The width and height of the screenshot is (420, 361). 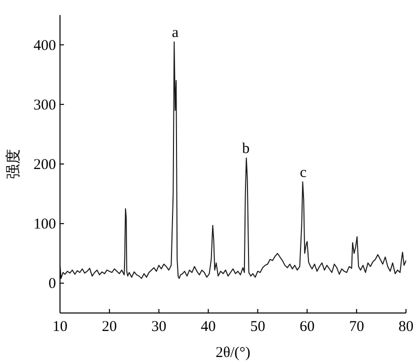 What do you see at coordinates (233, 353) in the screenshot?
I see `x-axis-title: 2θ/(°)` at bounding box center [233, 353].